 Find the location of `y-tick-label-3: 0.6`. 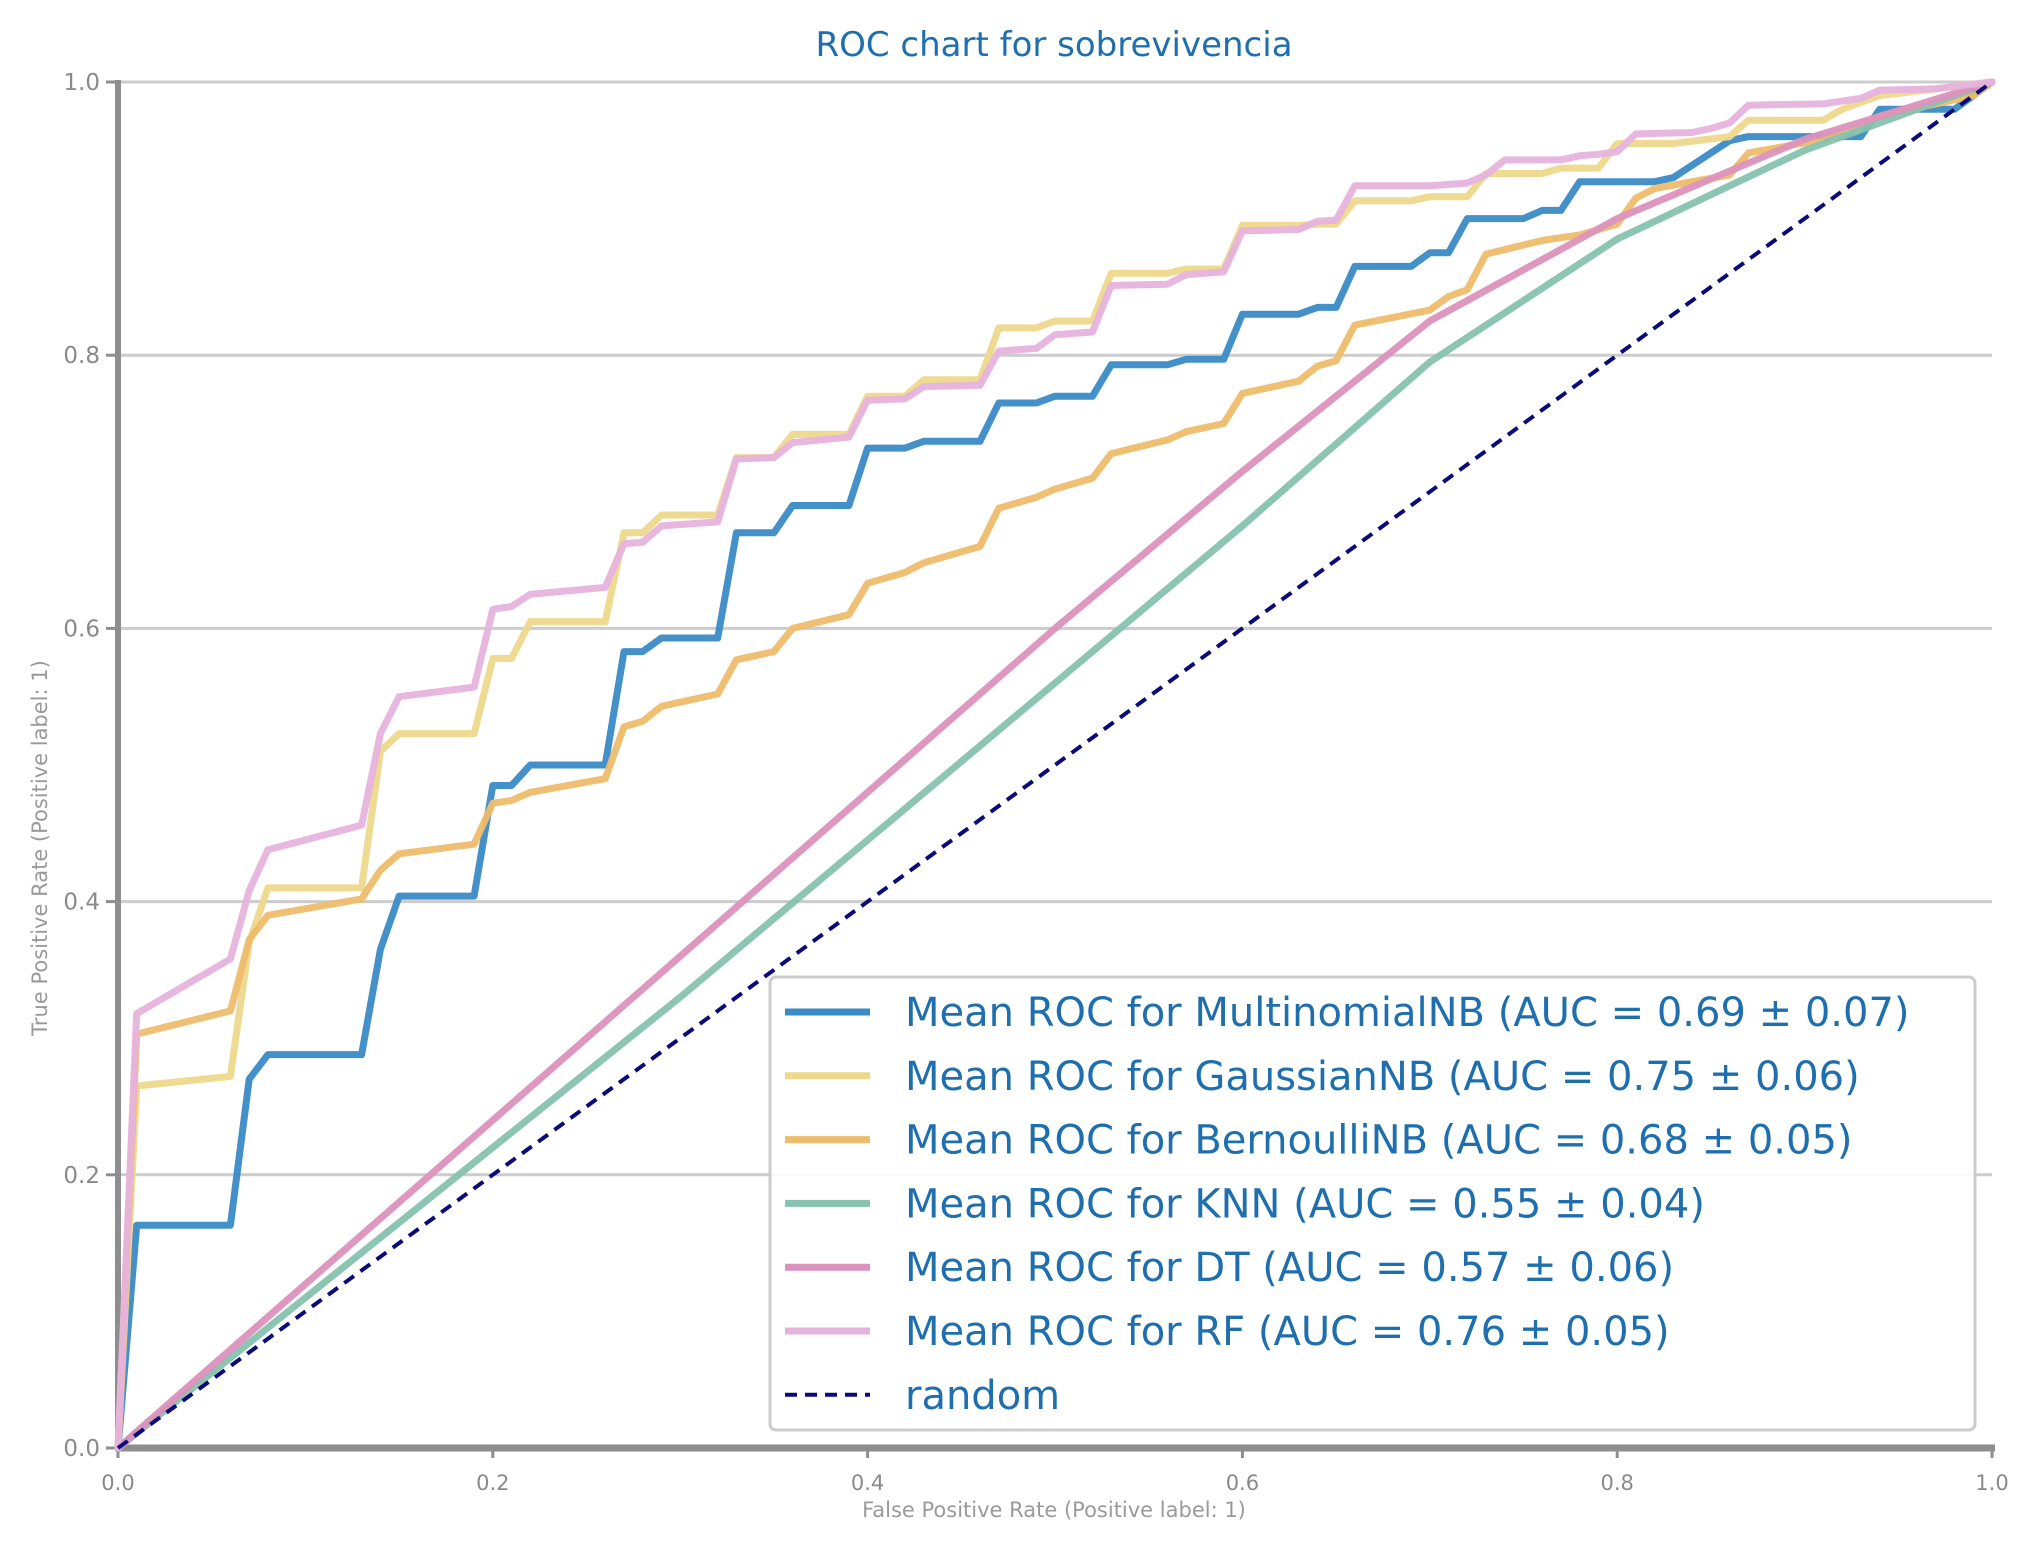

y-tick-label-3: 0.6 is located at coordinates (81, 629).